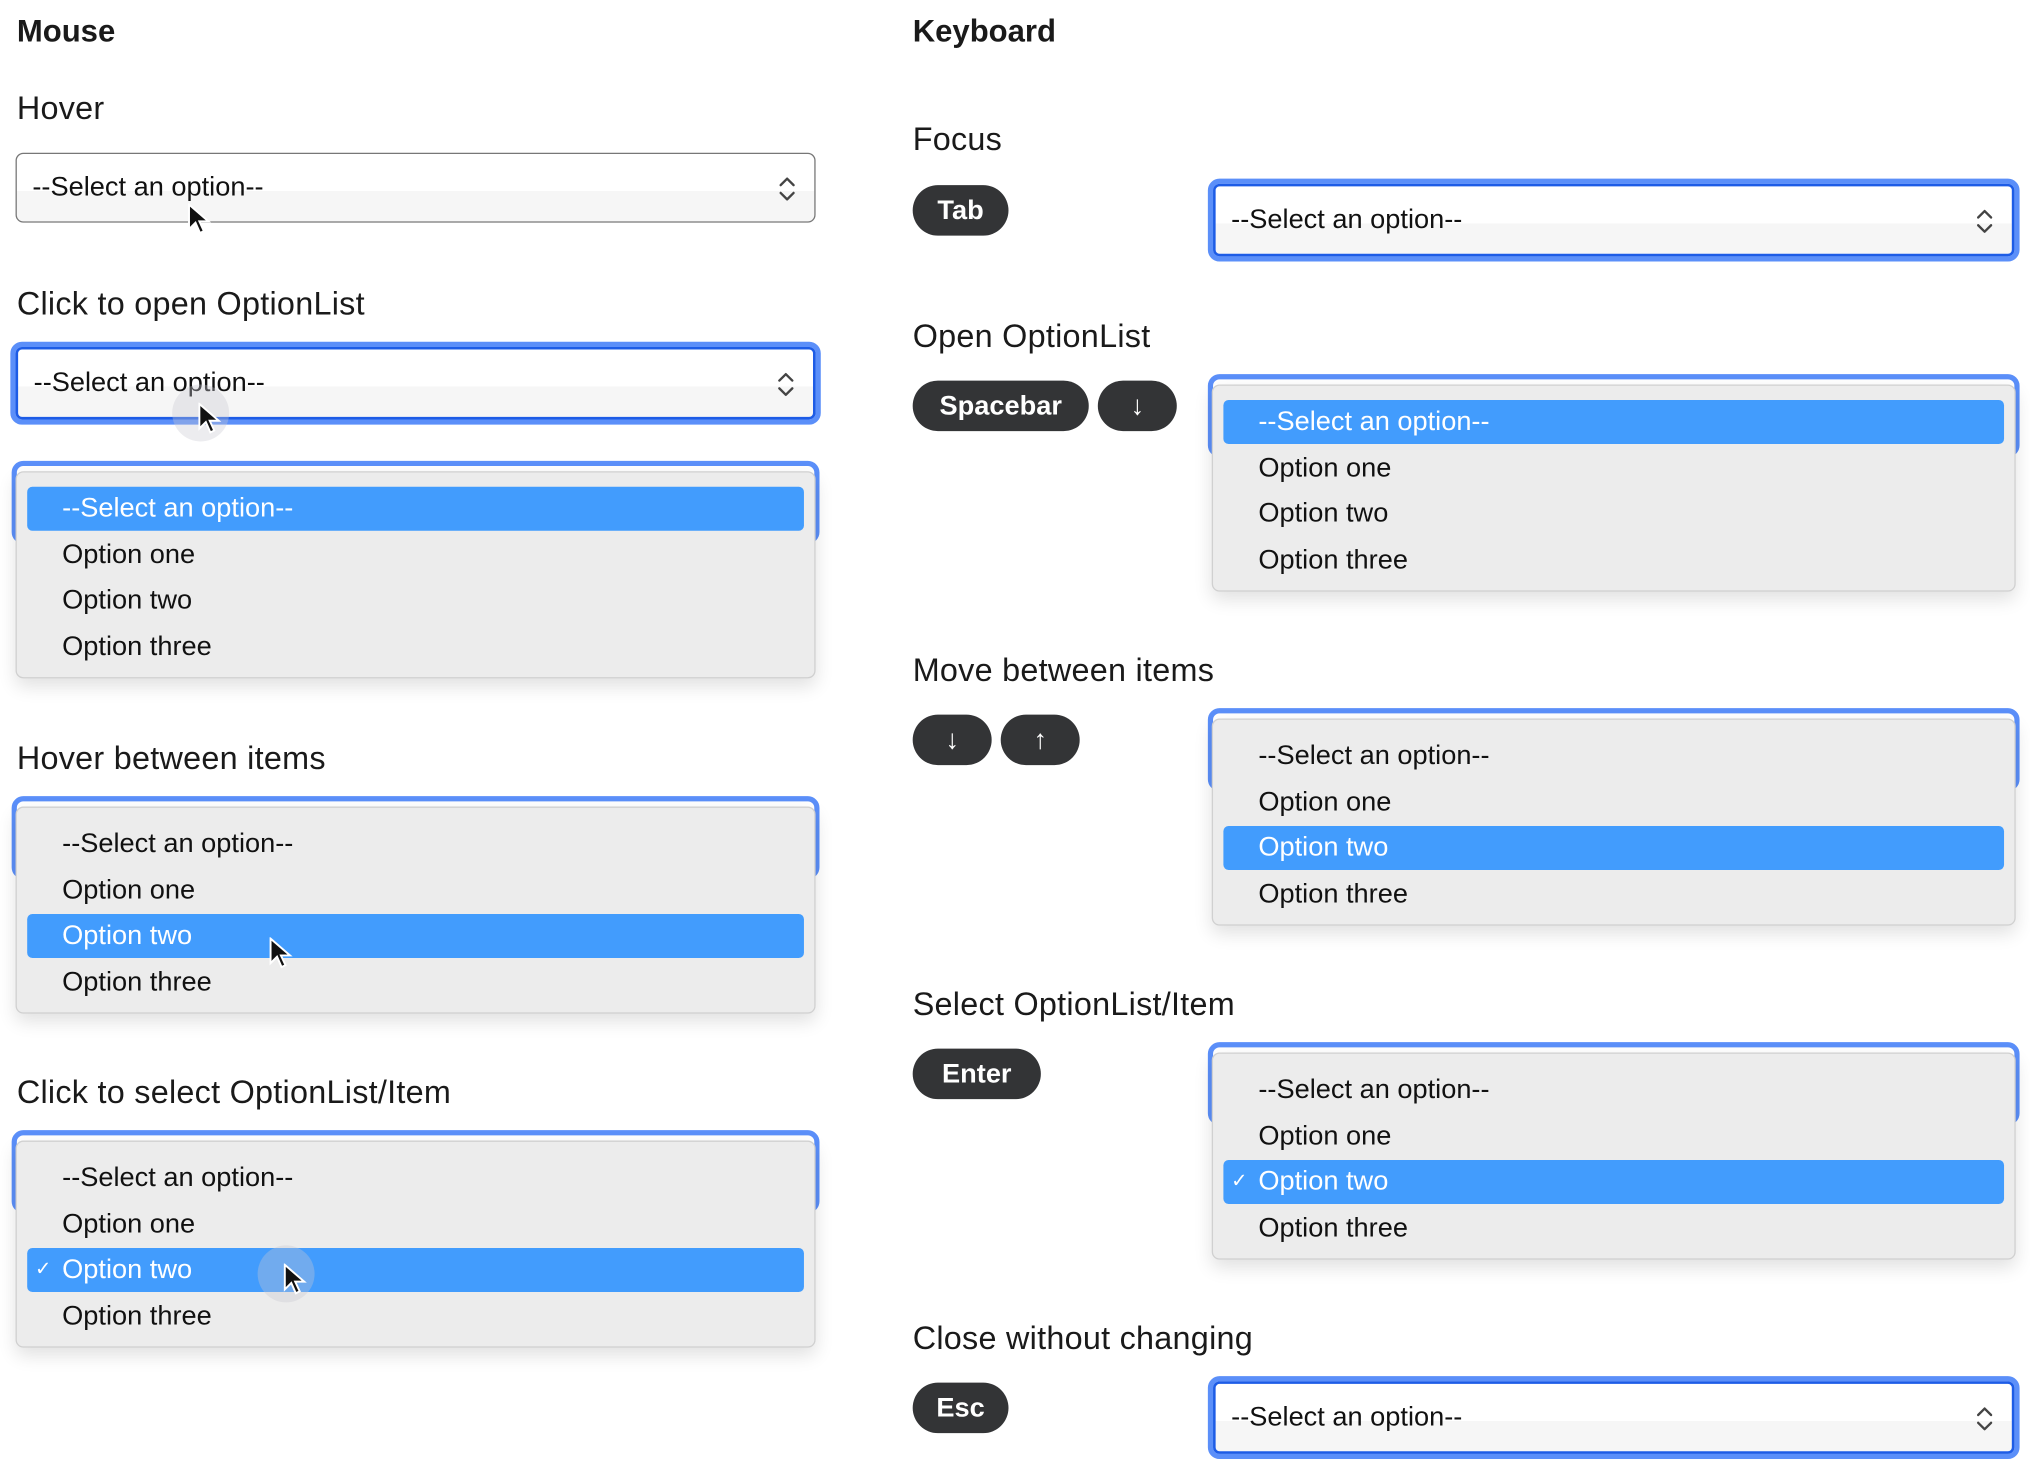 This screenshot has width=2030, height=1471. What do you see at coordinates (960, 1408) in the screenshot?
I see `key-esc: Esc` at bounding box center [960, 1408].